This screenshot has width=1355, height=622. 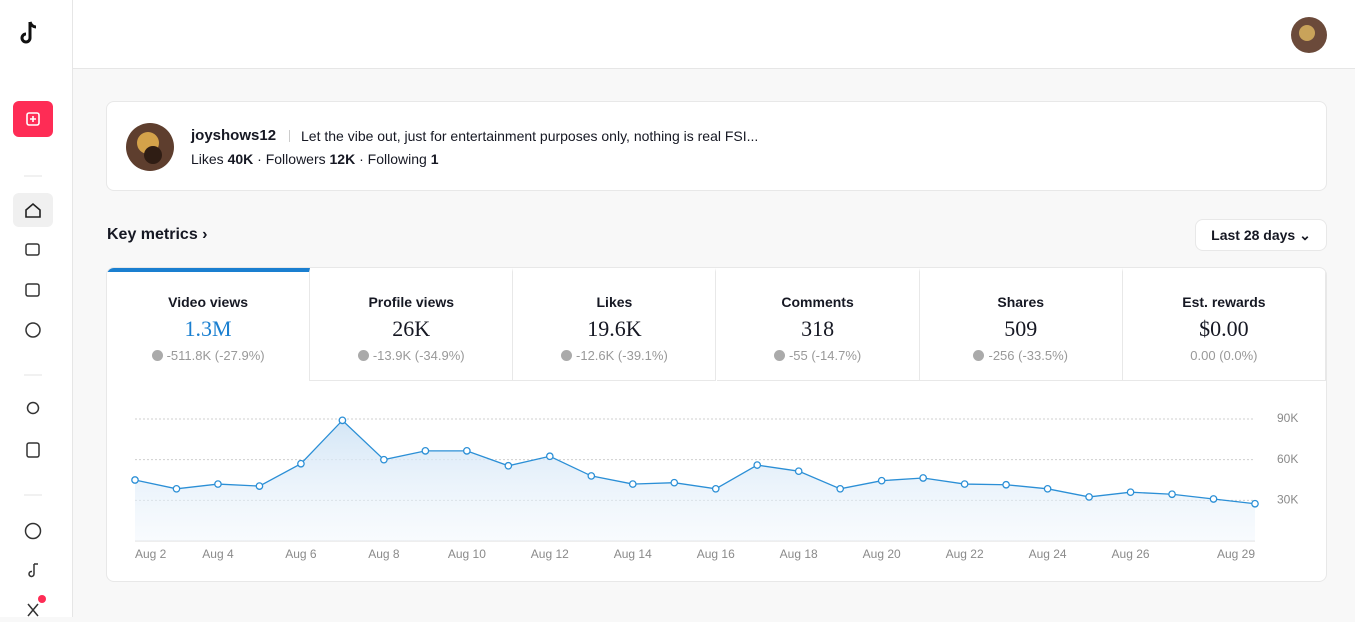 What do you see at coordinates (1021, 324) in the screenshot?
I see `metric-tab: Shares 509 -256 (-33.5%)` at bounding box center [1021, 324].